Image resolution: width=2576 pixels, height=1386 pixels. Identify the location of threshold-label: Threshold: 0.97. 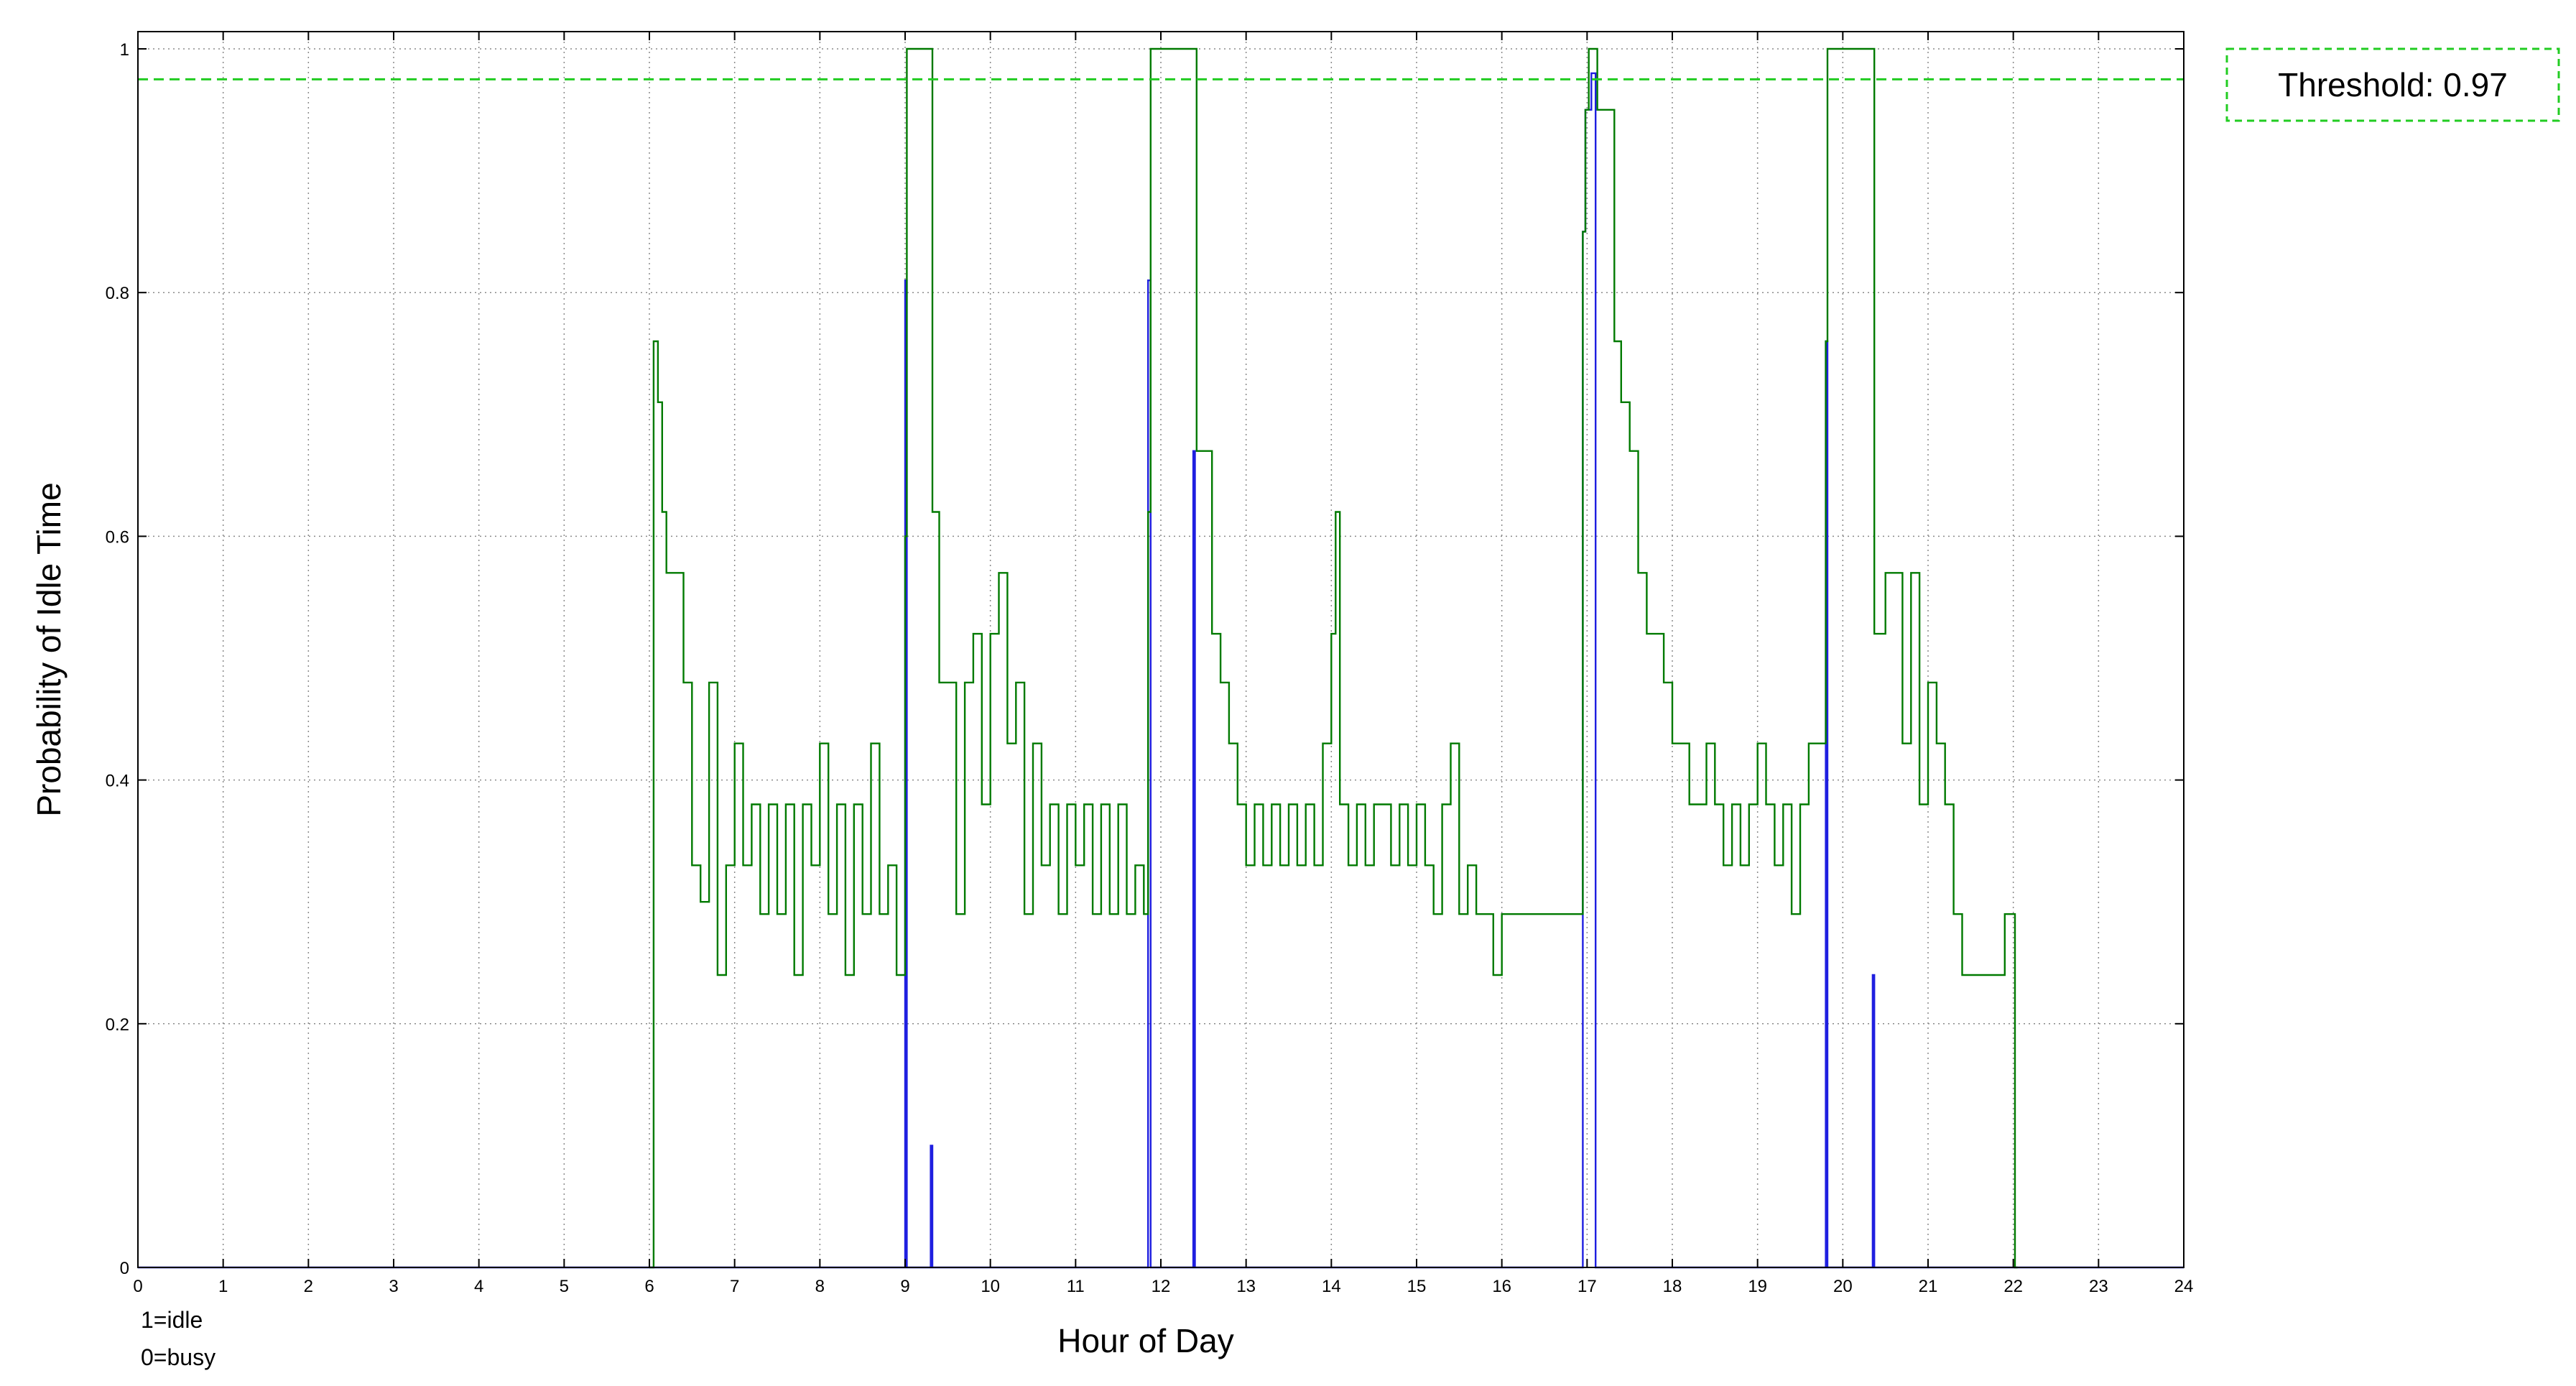
(2393, 84).